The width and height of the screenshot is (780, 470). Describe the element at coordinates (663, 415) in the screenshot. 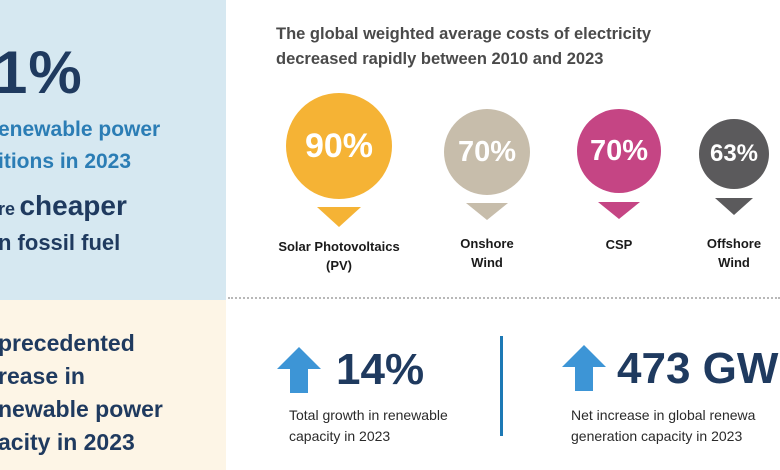

I see `net-increase-description-line-1: Net increase in global renewa` at that location.